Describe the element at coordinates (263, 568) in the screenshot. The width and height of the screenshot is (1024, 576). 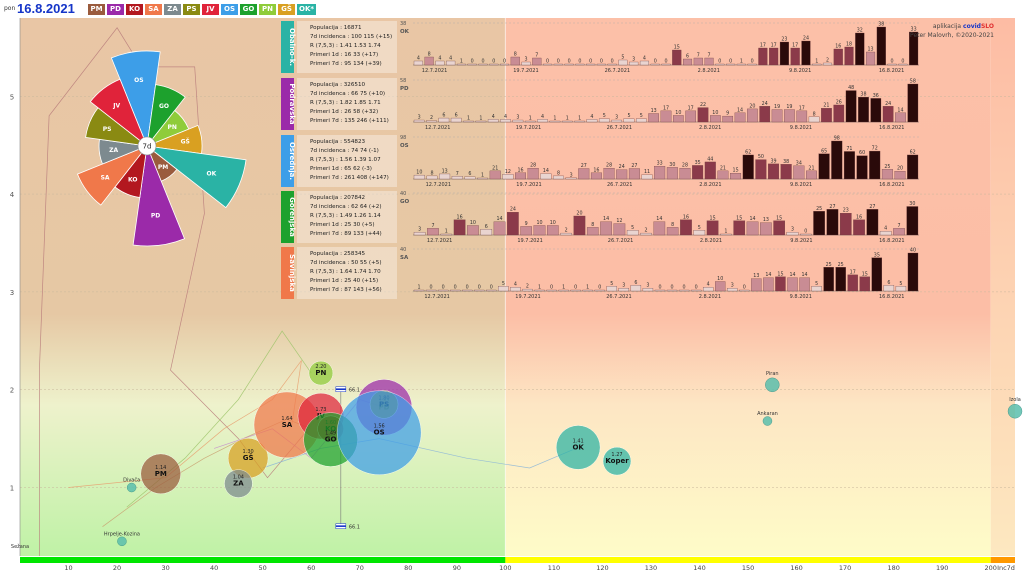
I see `x-tick-label: 50` at that location.